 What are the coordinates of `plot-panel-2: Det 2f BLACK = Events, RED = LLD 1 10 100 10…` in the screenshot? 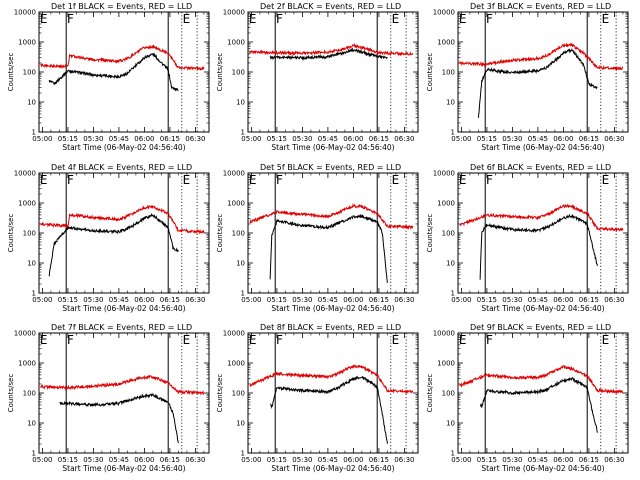 It's located at (317, 77).